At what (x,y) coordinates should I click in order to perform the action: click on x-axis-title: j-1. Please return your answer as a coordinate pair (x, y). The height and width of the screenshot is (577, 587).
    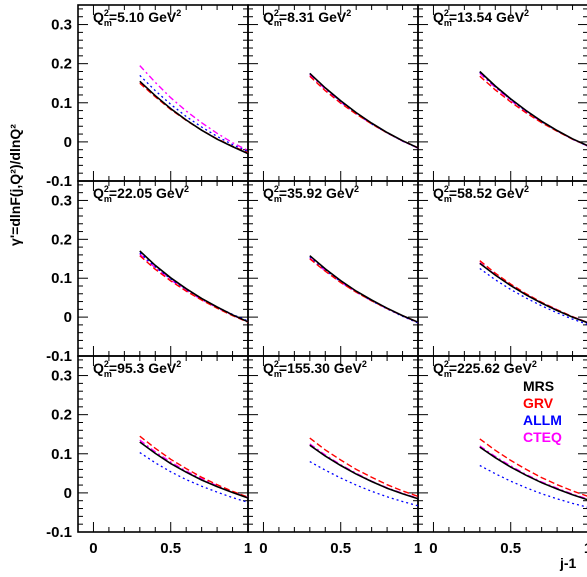
    Looking at the image, I should click on (568, 563).